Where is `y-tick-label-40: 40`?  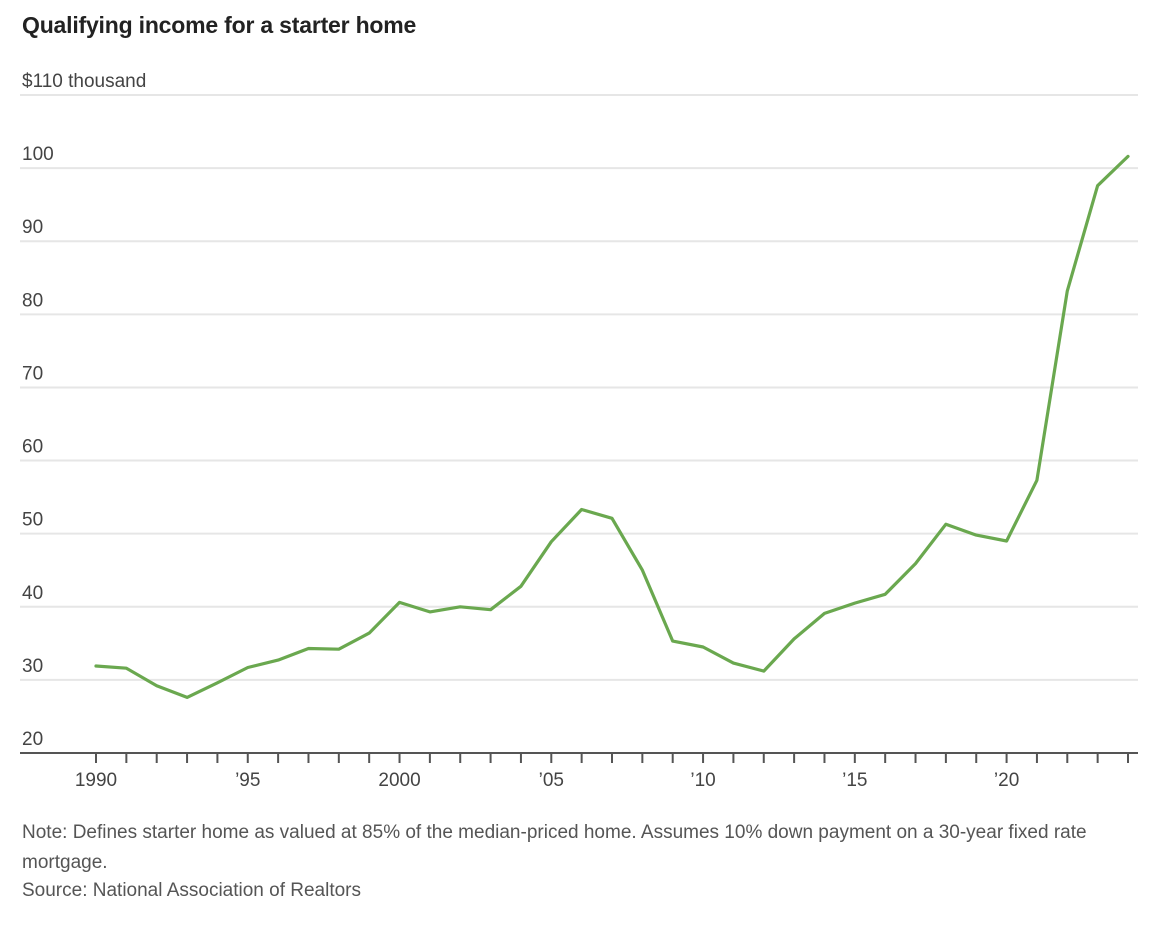 y-tick-label-40: 40 is located at coordinates (32, 593).